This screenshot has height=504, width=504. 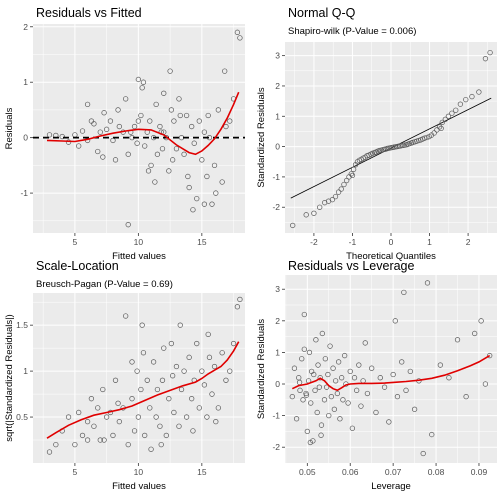 I want to click on x-tick-label: 0.07, so click(x=393, y=472).